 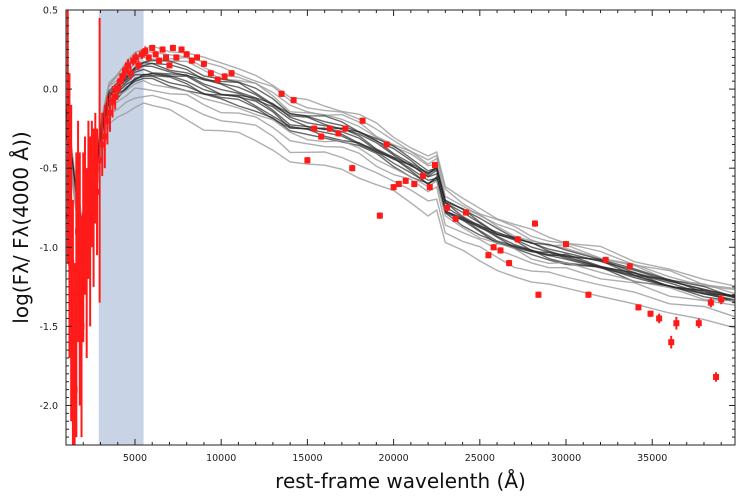 What do you see at coordinates (48, 169) in the screenshot?
I see `y-tick-label: -0.5` at bounding box center [48, 169].